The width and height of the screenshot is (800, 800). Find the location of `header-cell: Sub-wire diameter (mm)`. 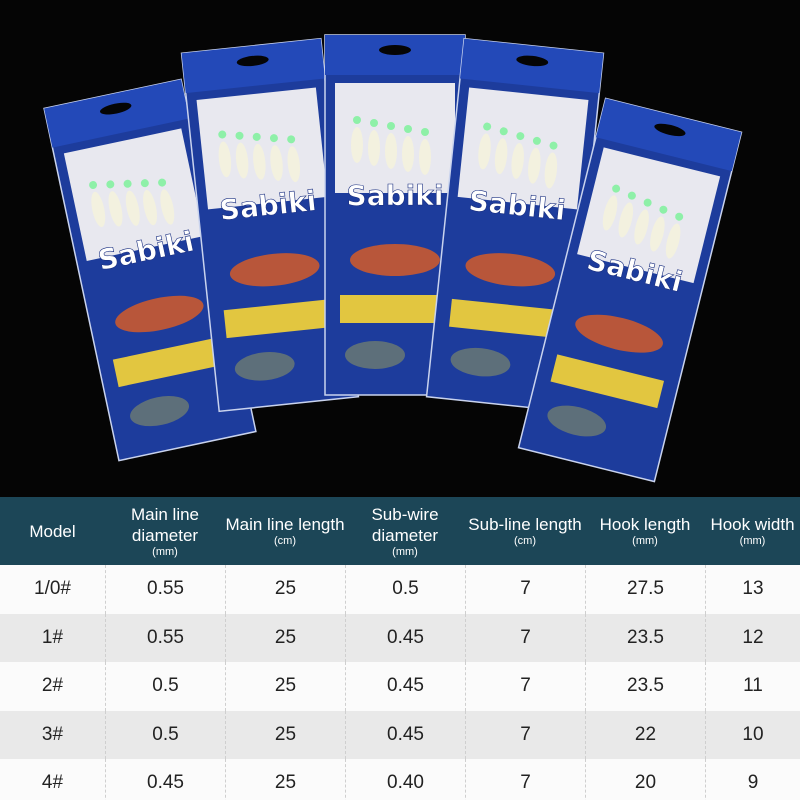

header-cell: Sub-wire diameter (mm) is located at coordinates (405, 531).